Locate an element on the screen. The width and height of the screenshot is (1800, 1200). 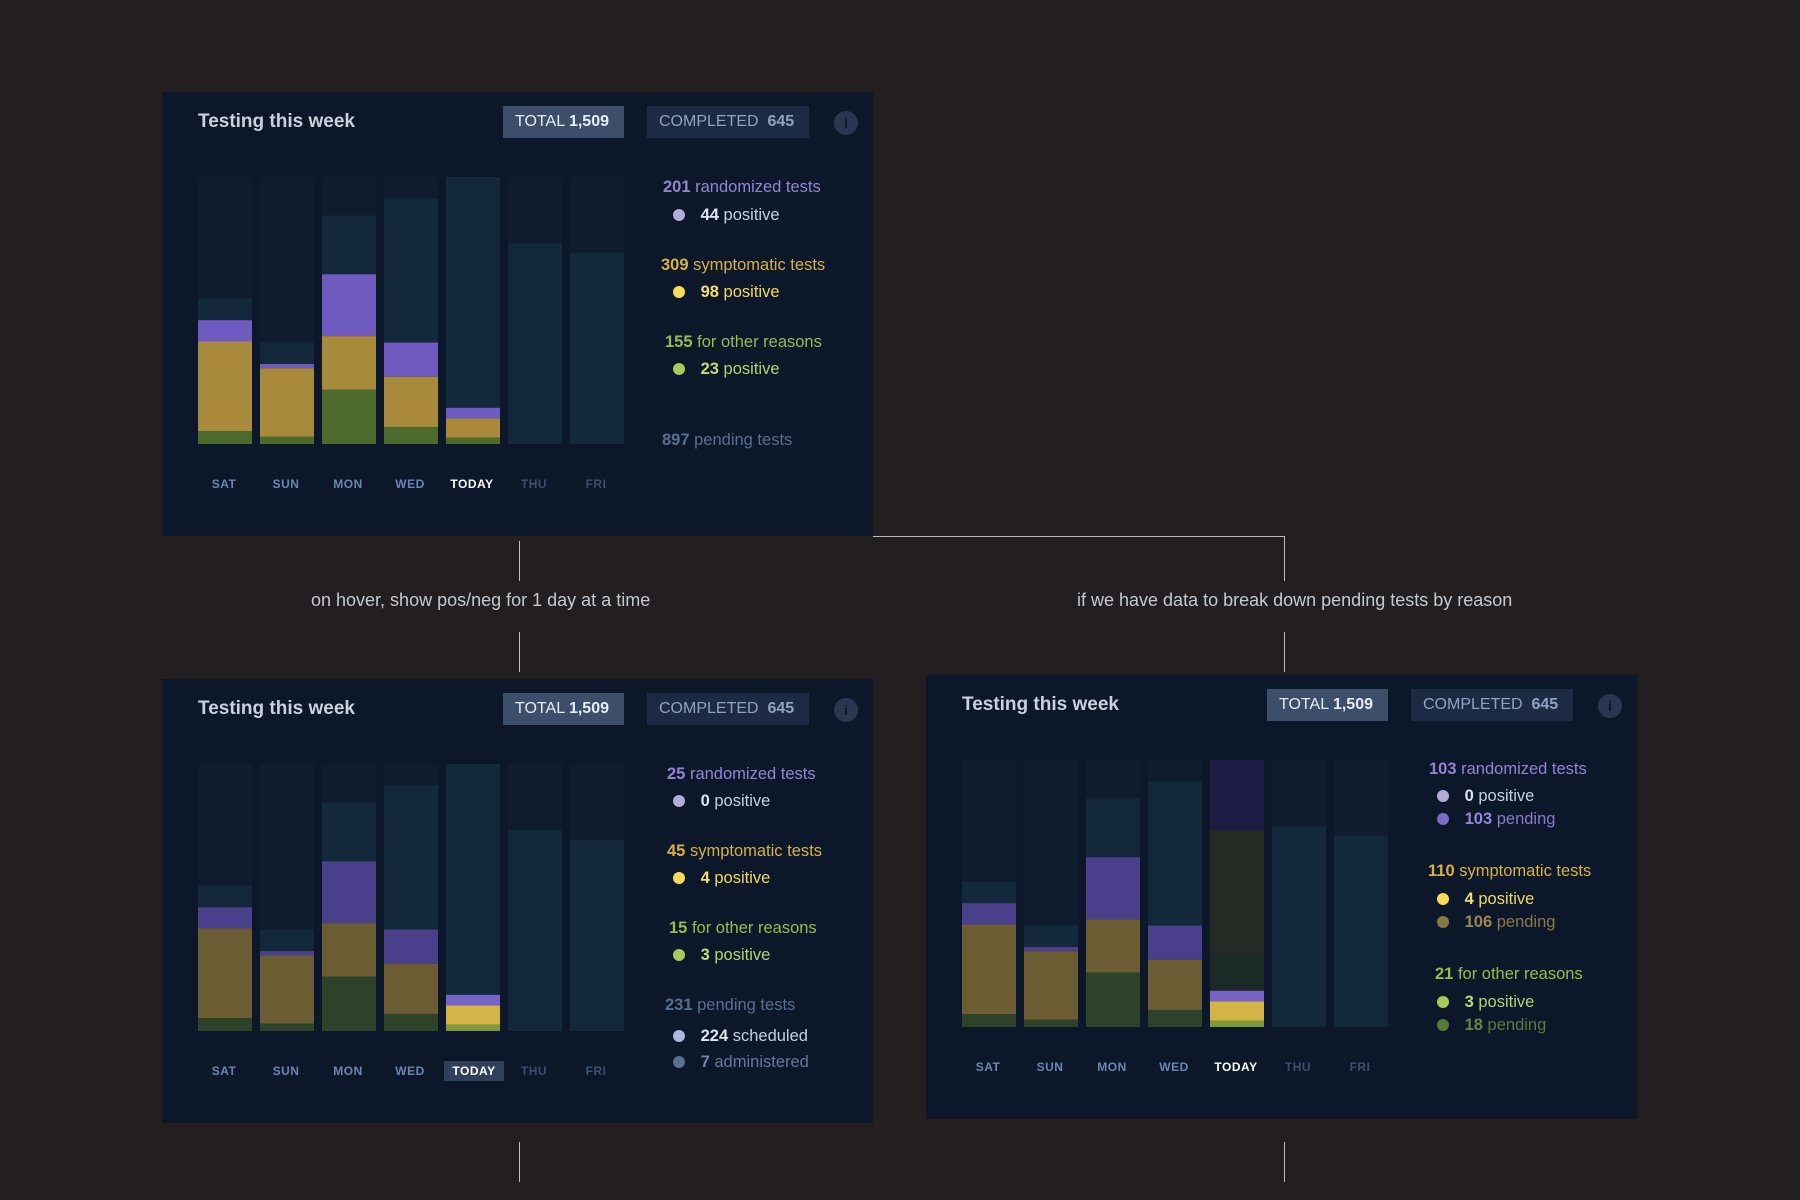
other-positive-row: 3 positive is located at coordinates (721, 955).